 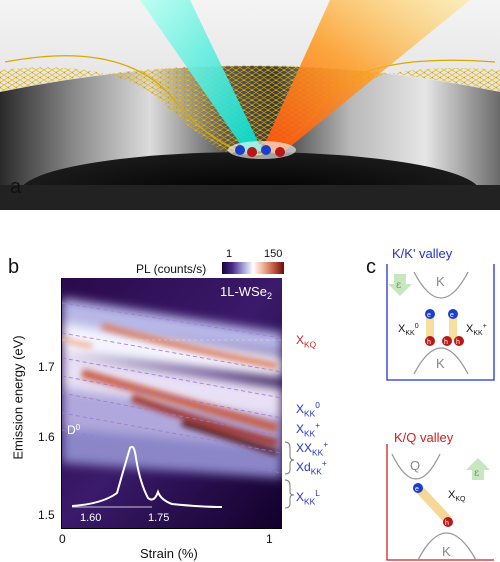 I want to click on y-axis-label: Emission energy (eV), so click(x=18, y=397).